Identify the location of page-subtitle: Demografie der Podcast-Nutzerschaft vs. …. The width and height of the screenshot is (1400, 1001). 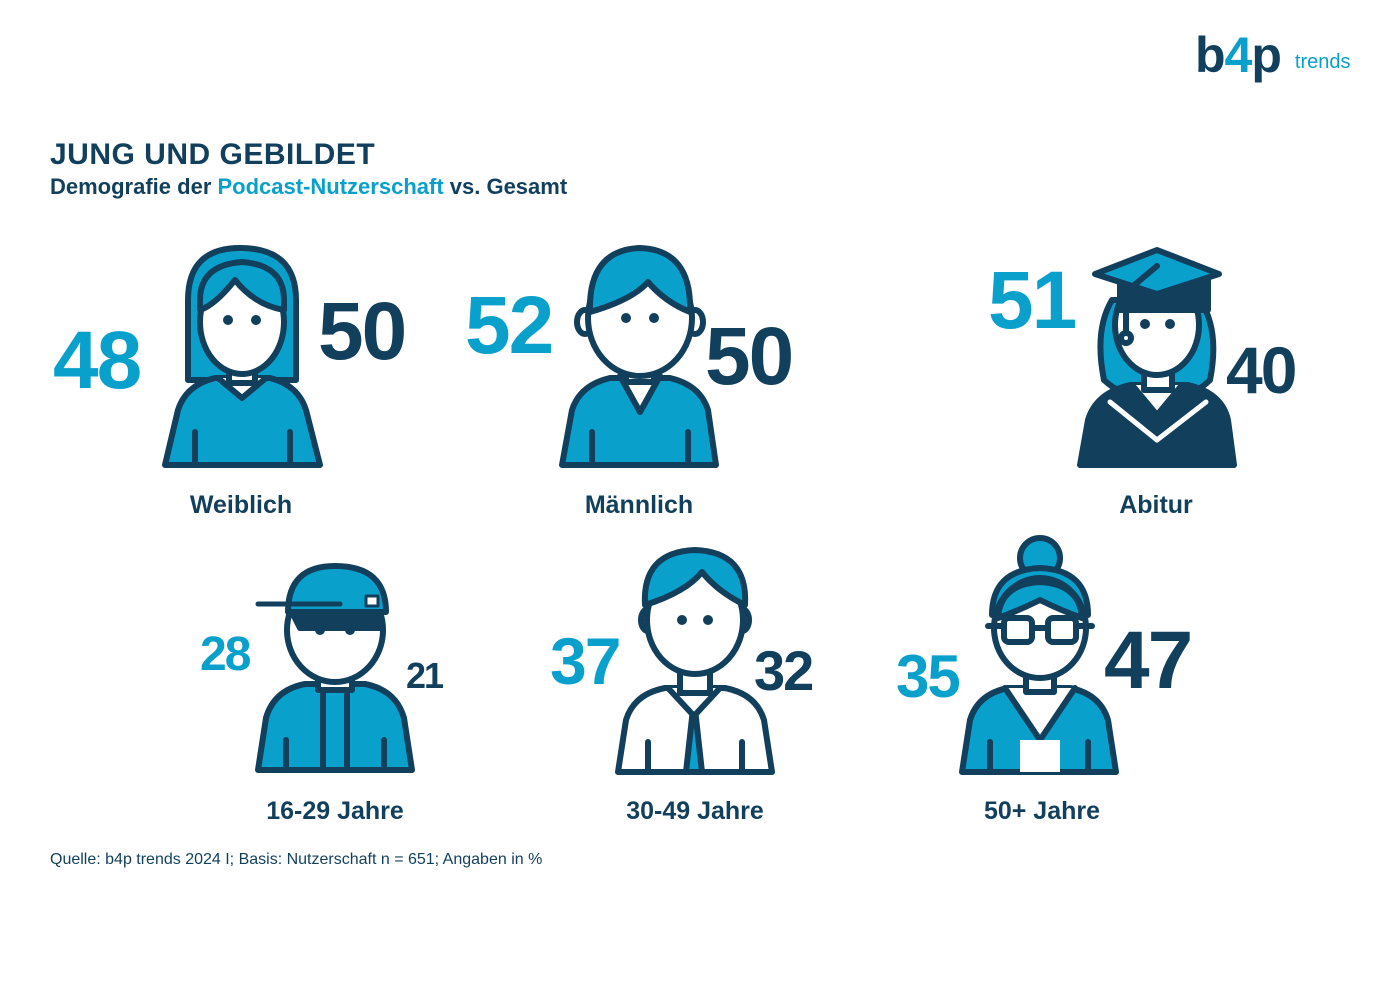
(309, 186).